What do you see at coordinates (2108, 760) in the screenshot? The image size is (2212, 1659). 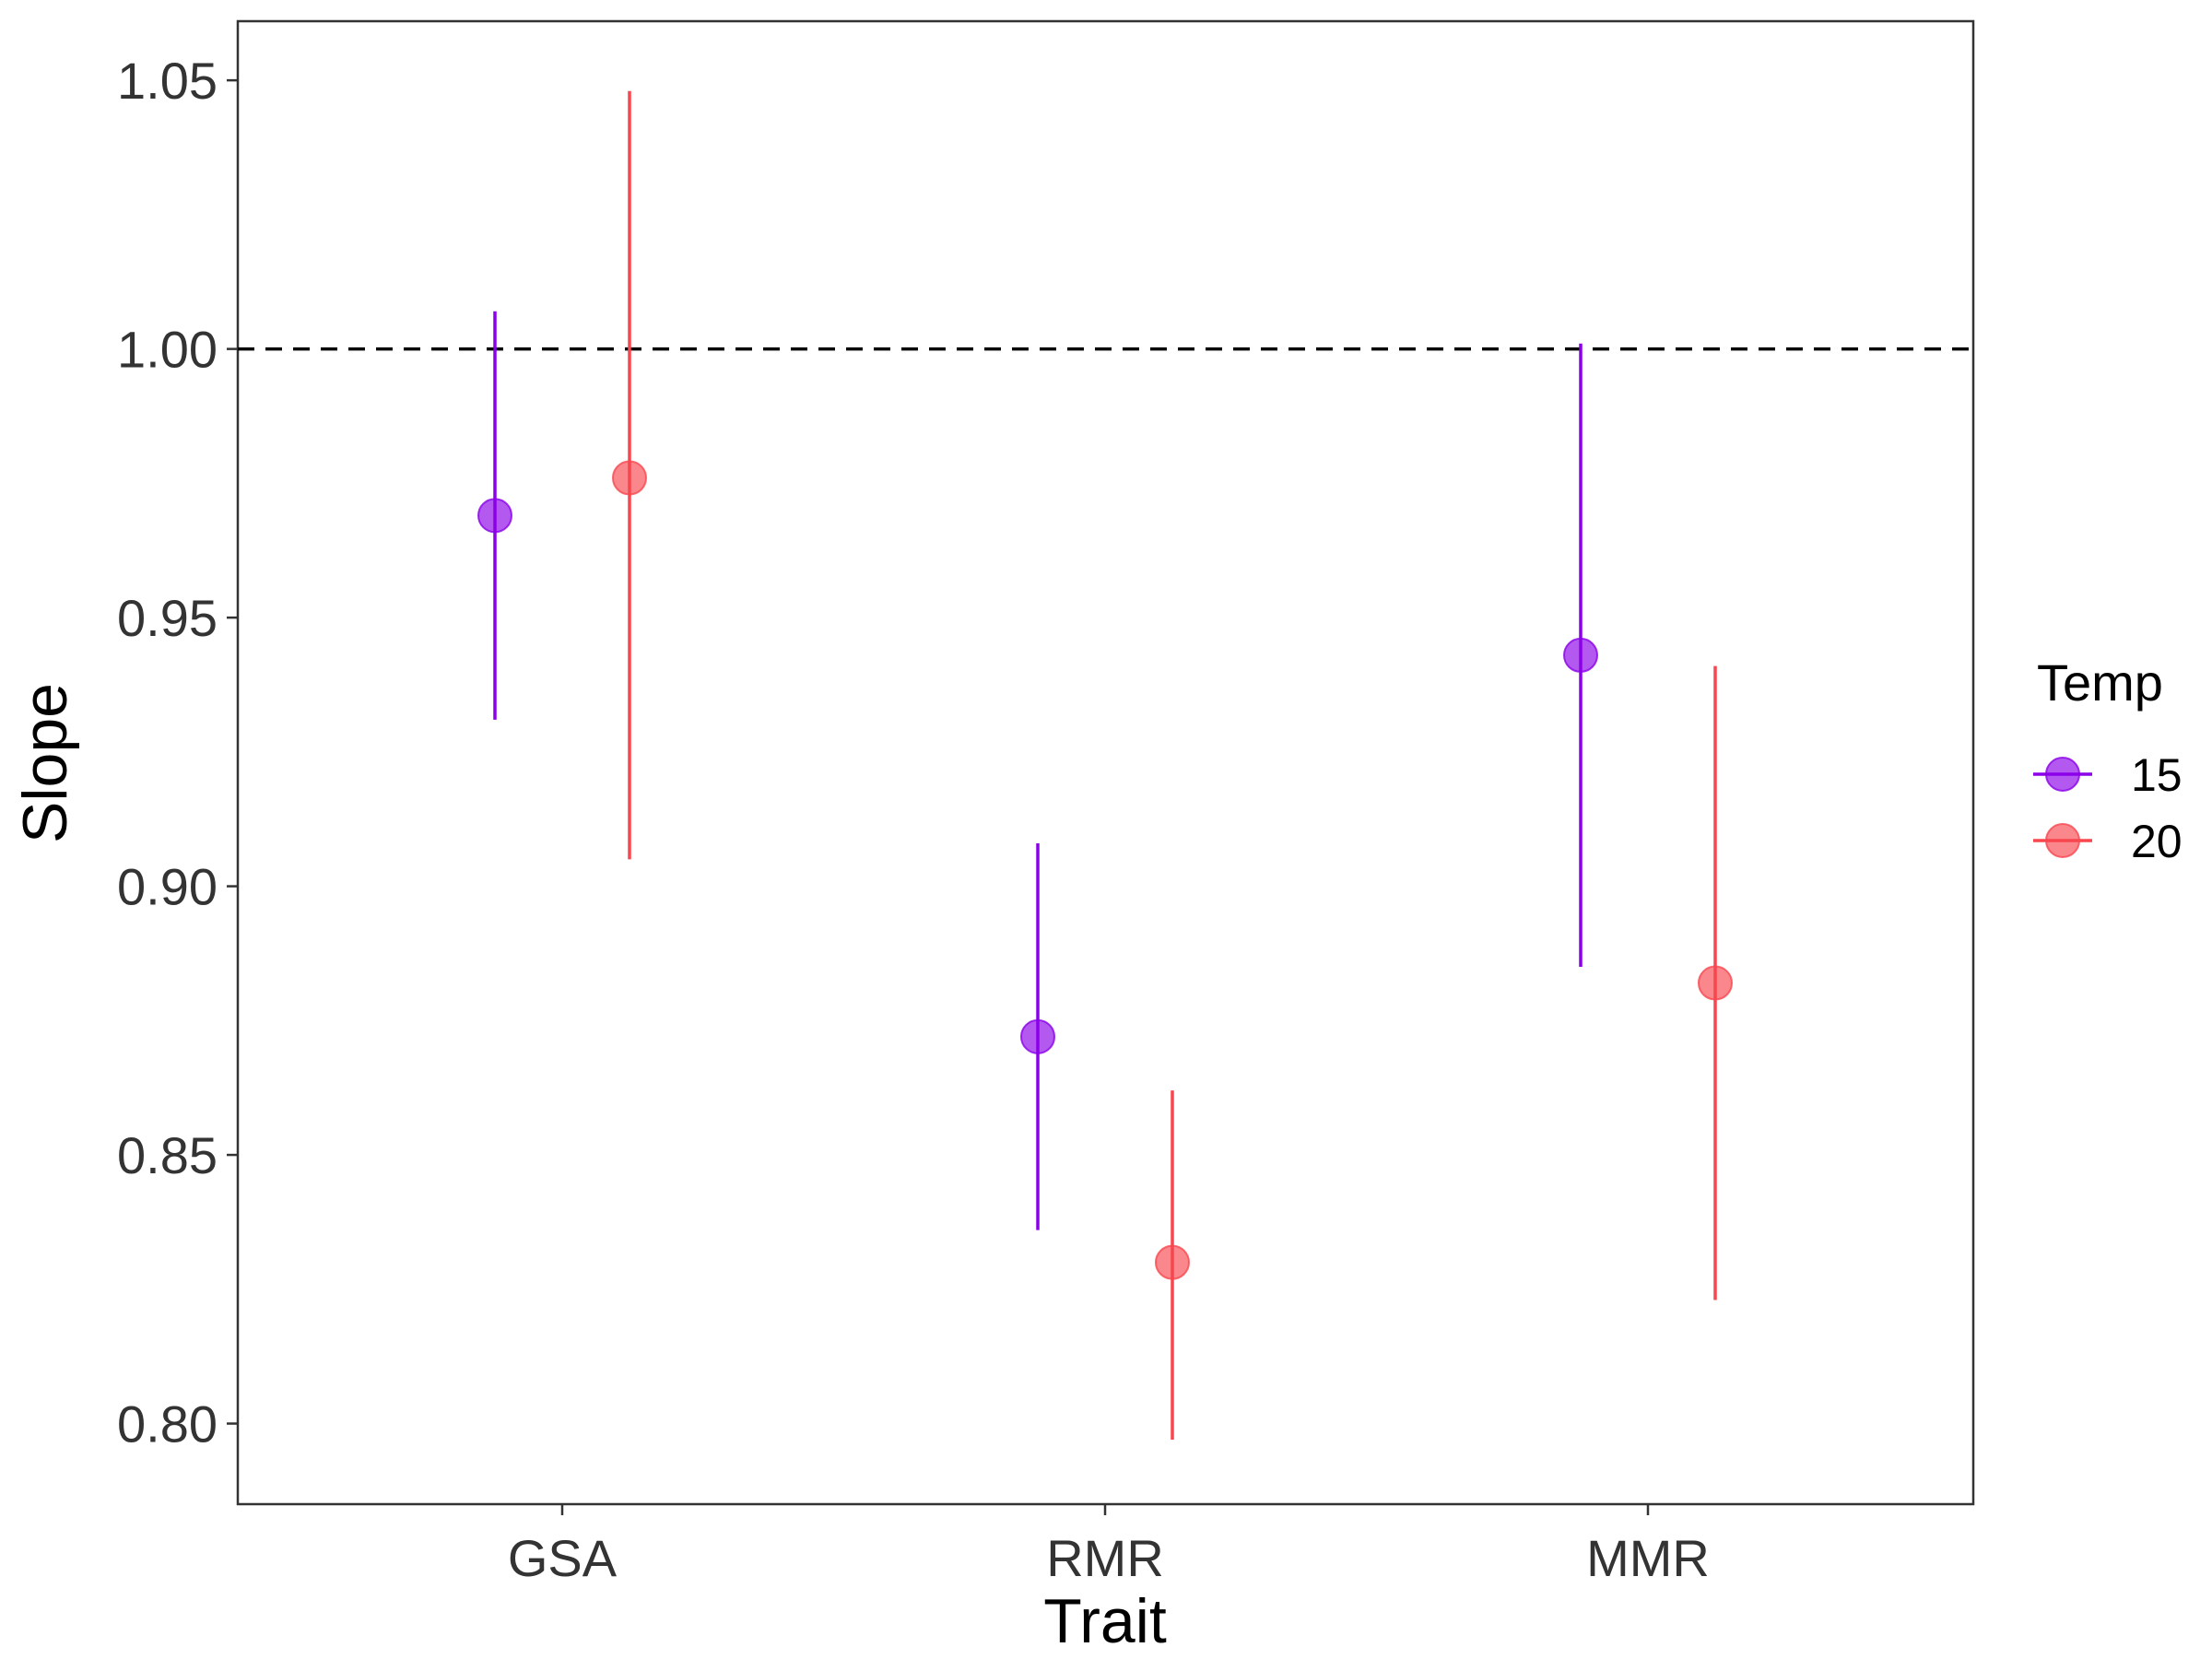 I see `legend: Temp 15 20` at bounding box center [2108, 760].